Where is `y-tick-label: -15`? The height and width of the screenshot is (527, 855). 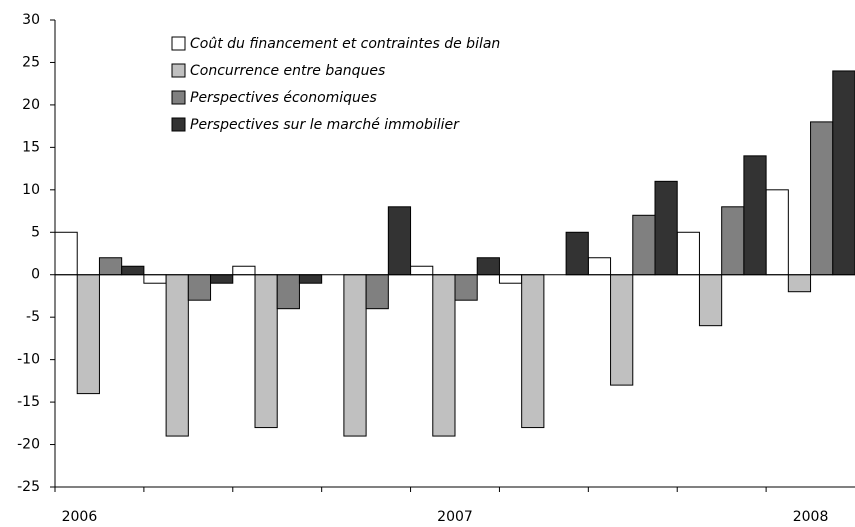 y-tick-label: -15 is located at coordinates (28, 402).